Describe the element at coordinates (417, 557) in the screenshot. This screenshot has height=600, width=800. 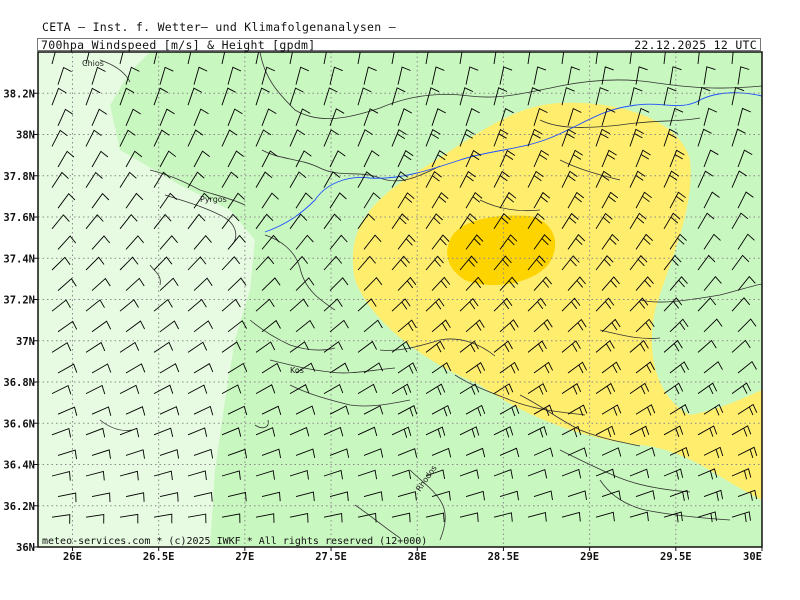
I see `longitude-label: 28E` at that location.